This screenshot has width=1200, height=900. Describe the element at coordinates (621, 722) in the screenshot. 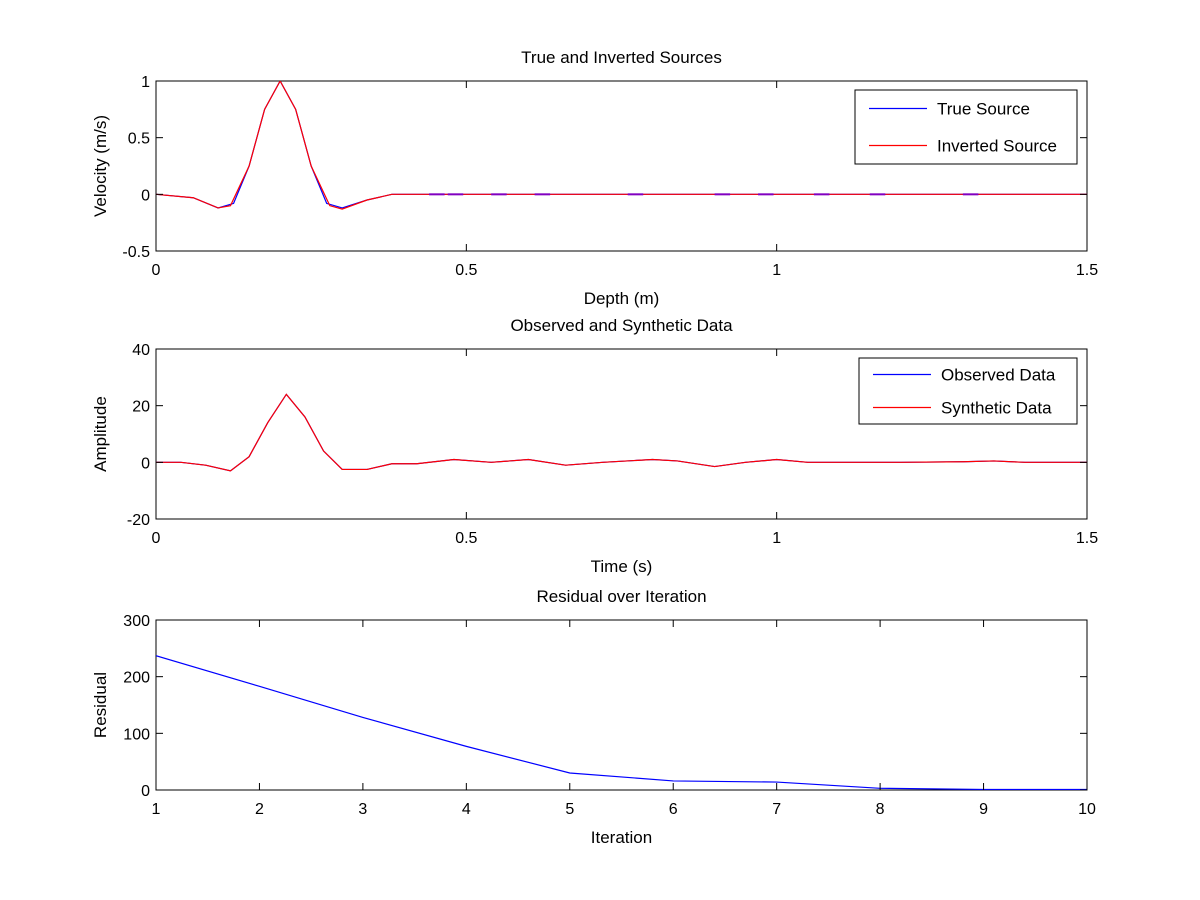

I see `series-line-residual` at that location.